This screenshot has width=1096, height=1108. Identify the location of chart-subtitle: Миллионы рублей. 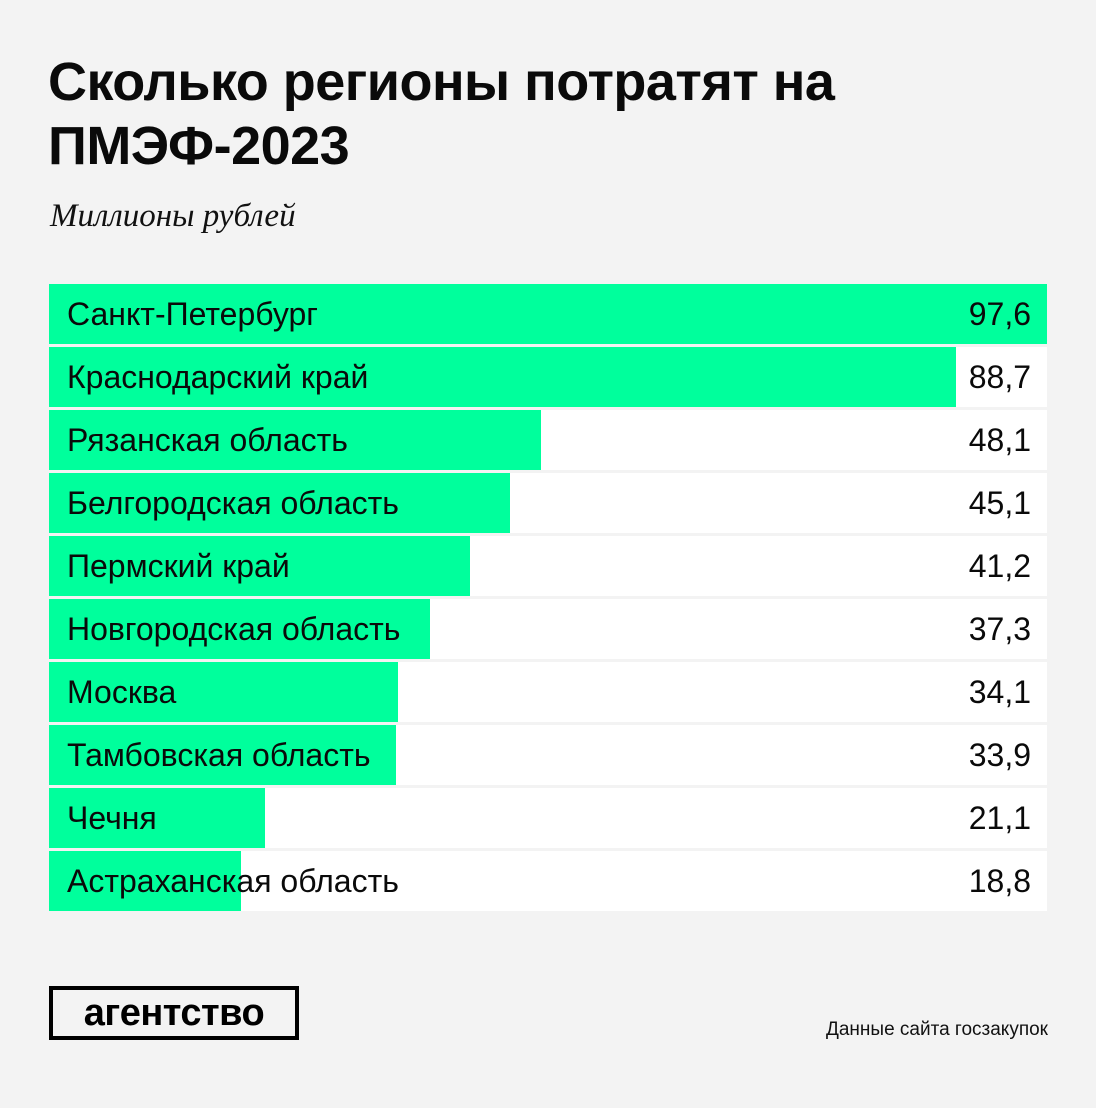
(173, 216).